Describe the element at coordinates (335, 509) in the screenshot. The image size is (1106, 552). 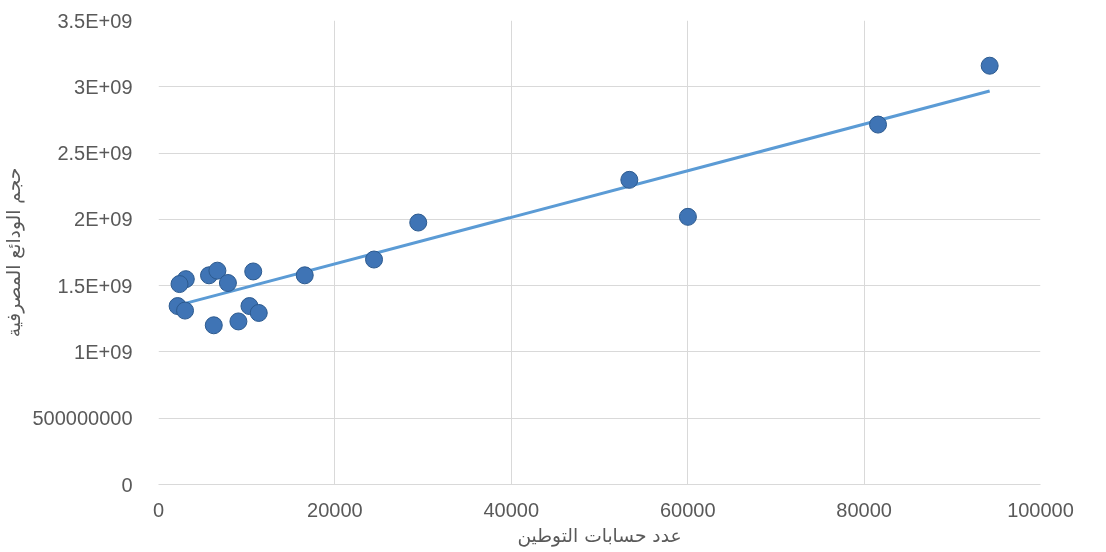
I see `x-tick-label: 20000` at that location.